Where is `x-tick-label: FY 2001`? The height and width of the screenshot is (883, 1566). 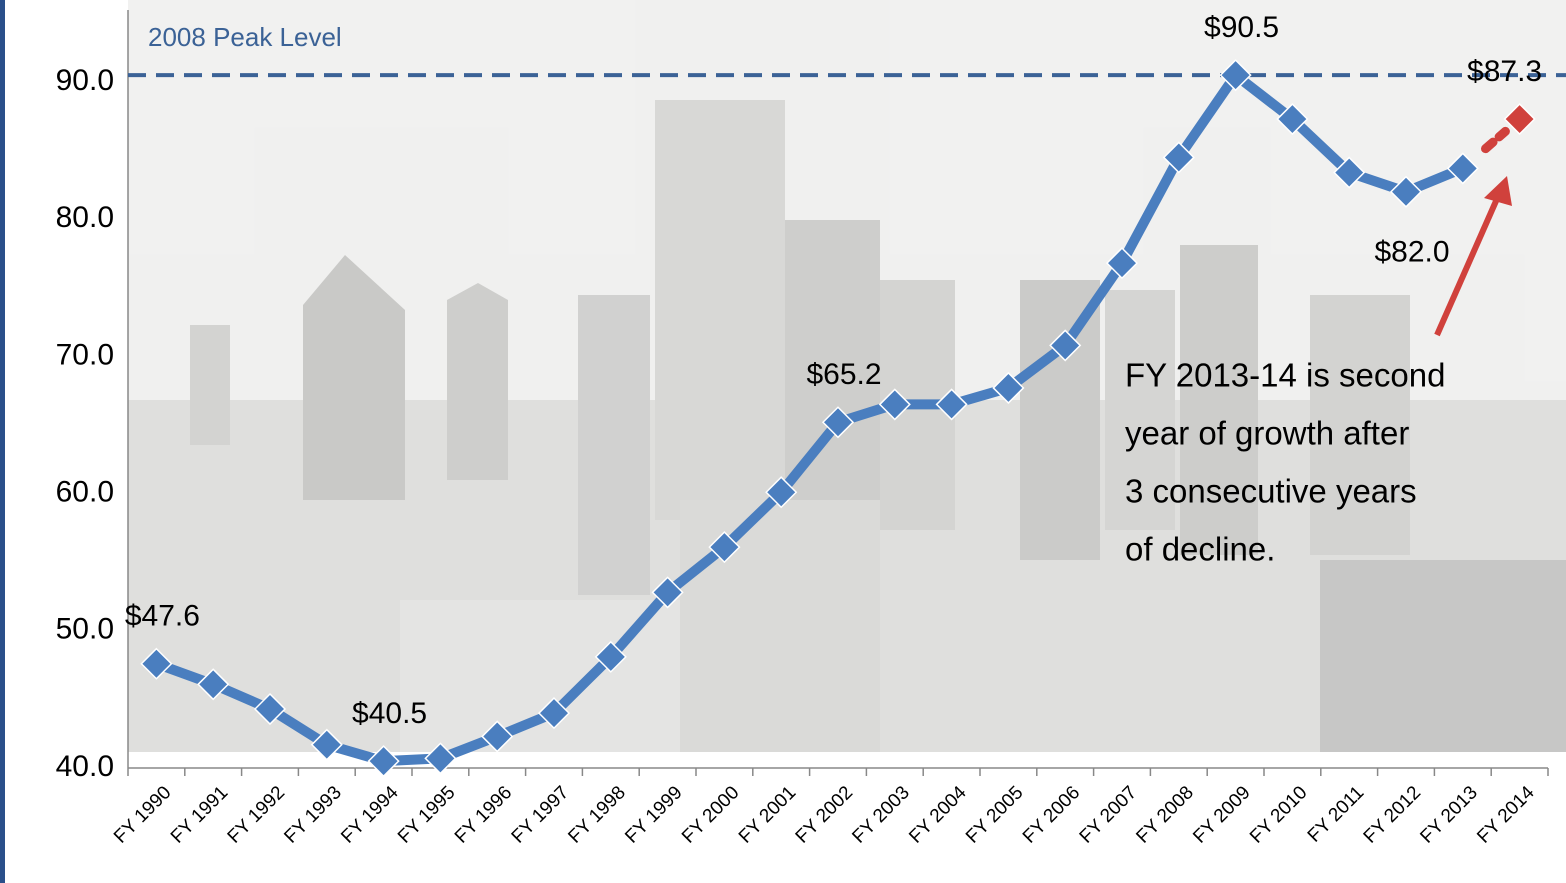 x-tick-label: FY 2001 is located at coordinates (767, 814).